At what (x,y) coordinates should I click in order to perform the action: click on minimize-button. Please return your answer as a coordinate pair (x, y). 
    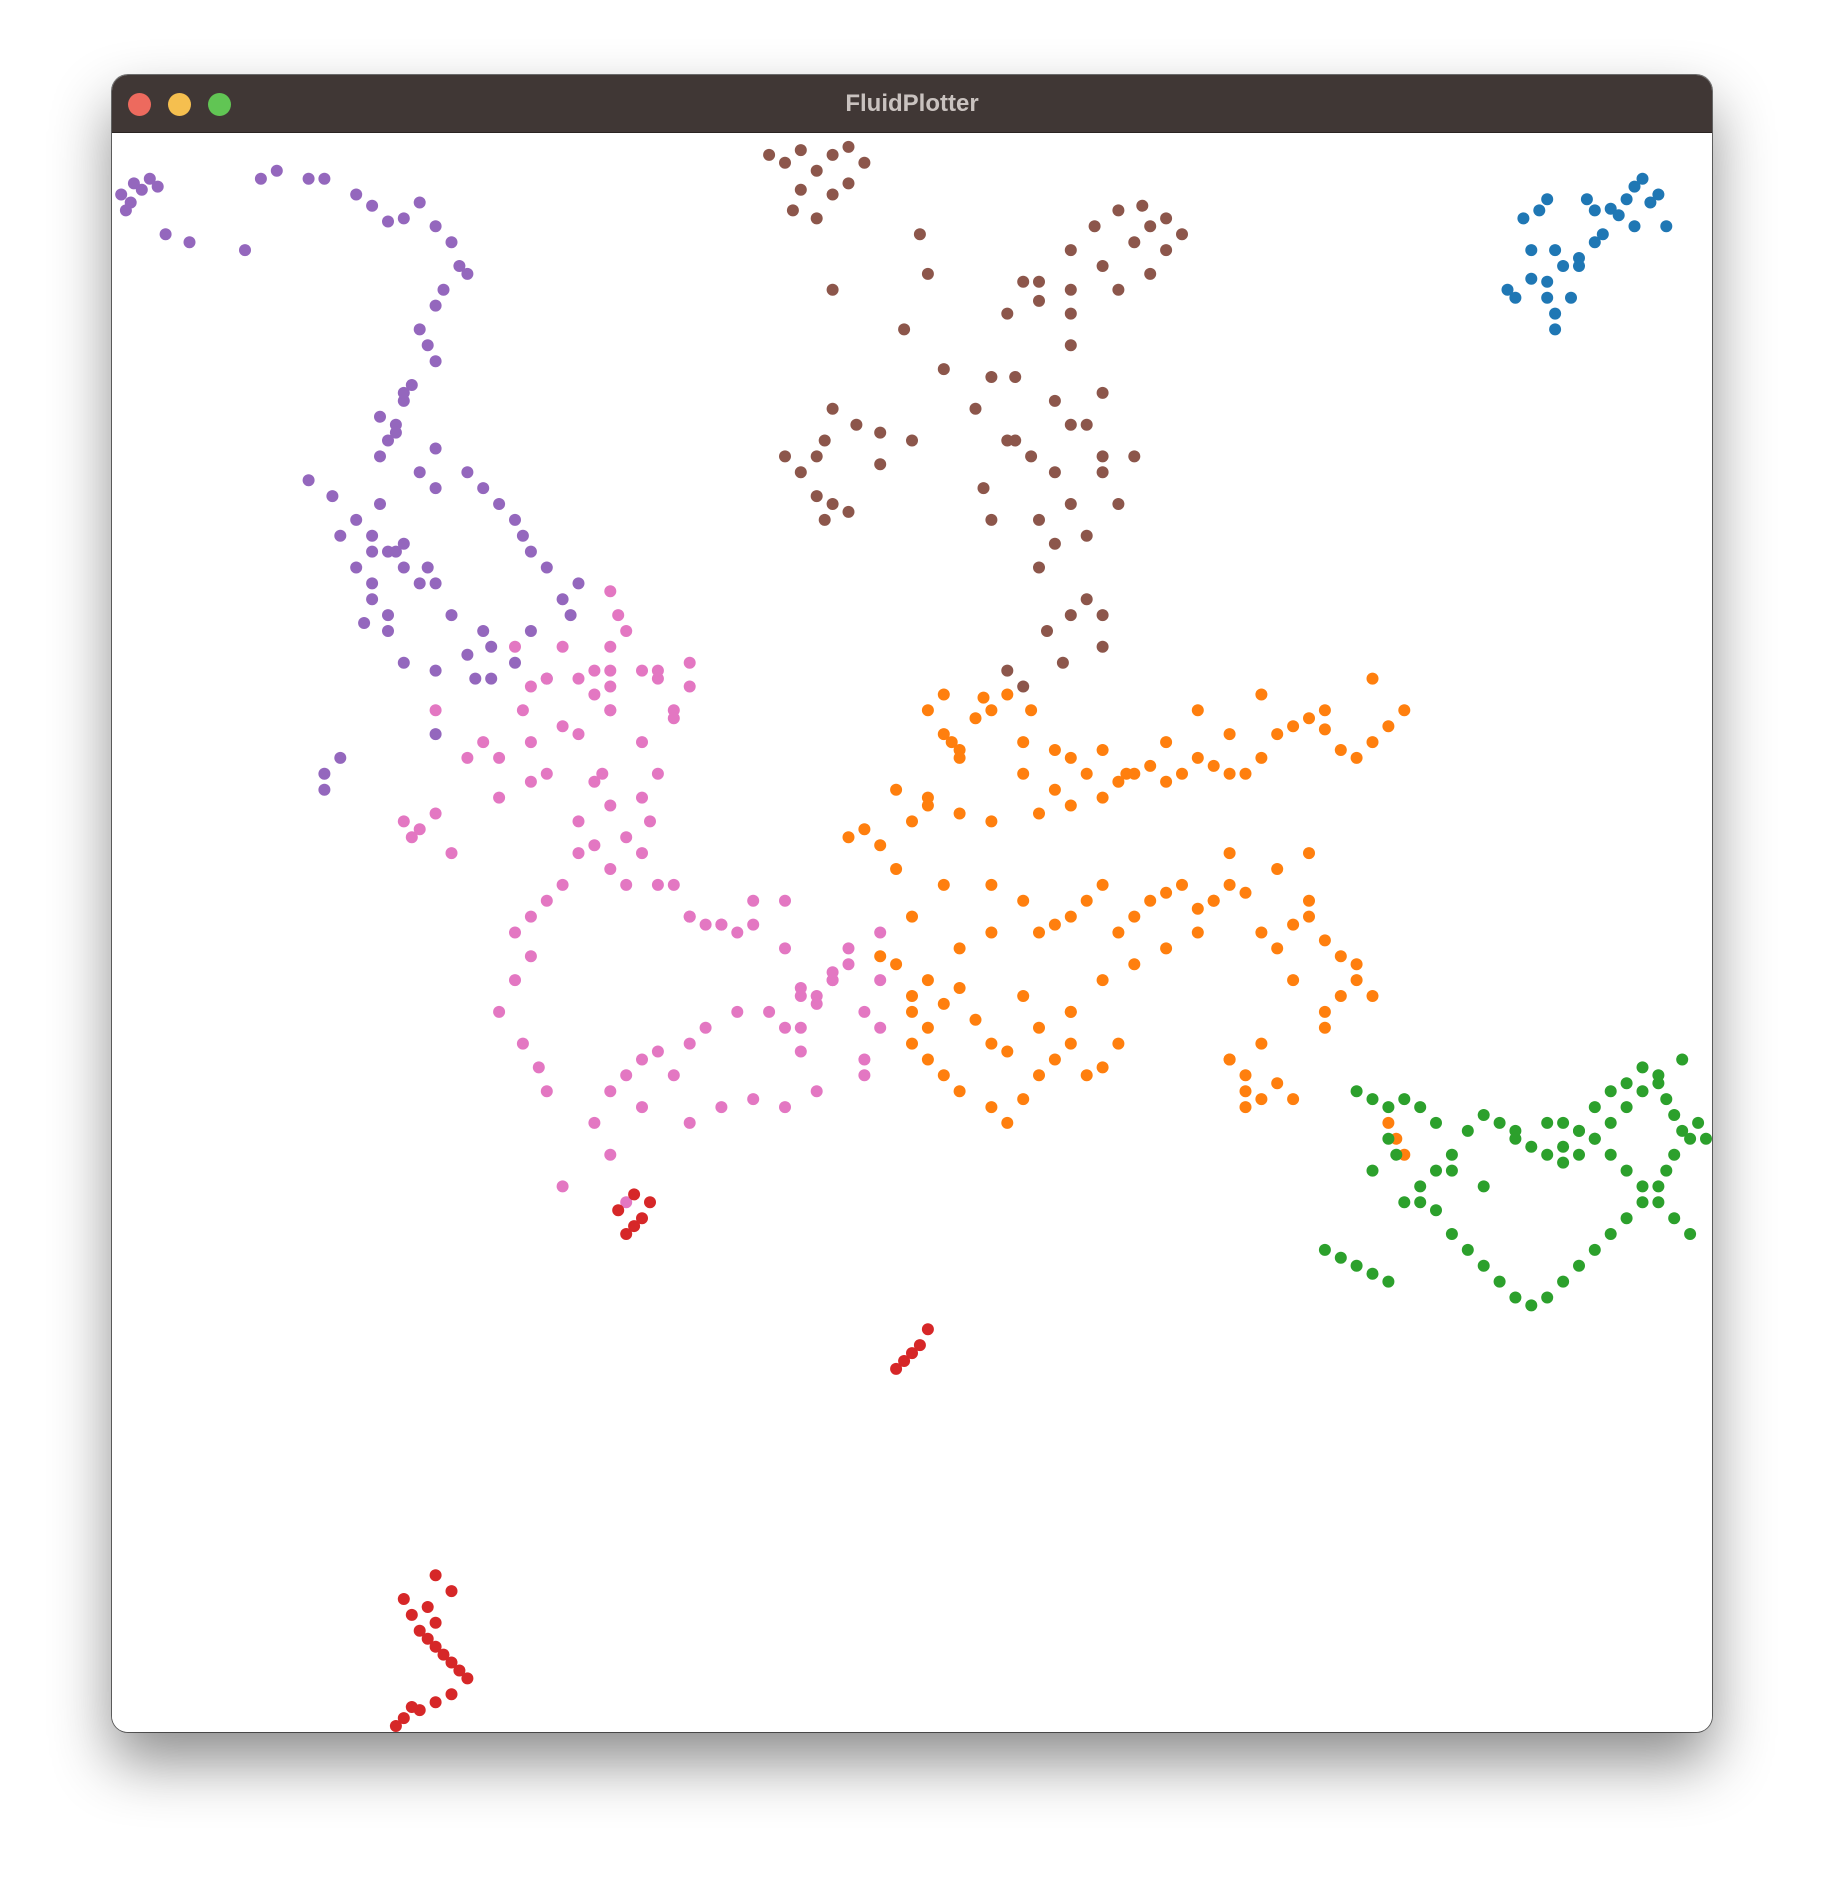
    Looking at the image, I should click on (179, 104).